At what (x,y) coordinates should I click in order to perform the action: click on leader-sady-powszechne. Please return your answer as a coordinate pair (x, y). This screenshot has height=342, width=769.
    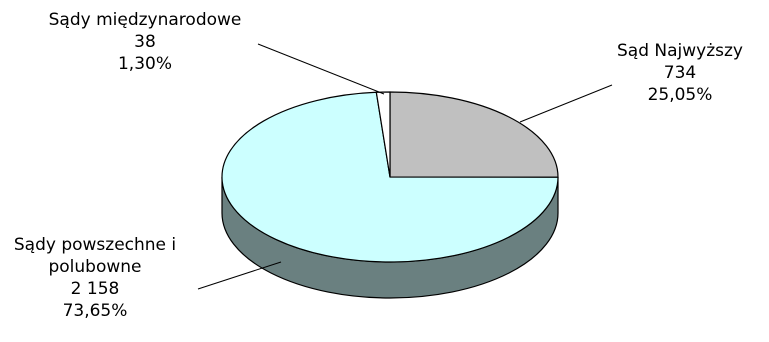
    Looking at the image, I should click on (239, 275).